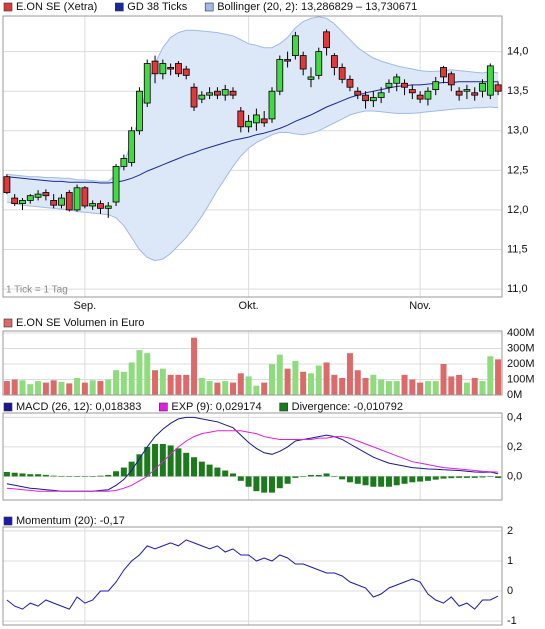 The width and height of the screenshot is (545, 629). I want to click on indicator-line, so click(252, 574).